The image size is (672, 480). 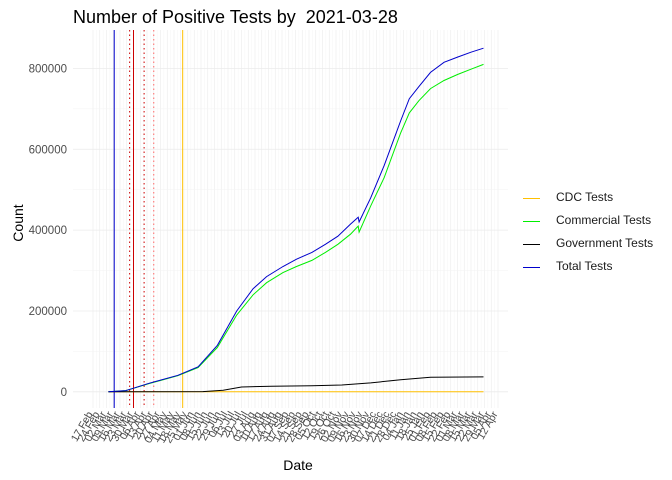 I want to click on legend-key-cdc, so click(x=531, y=198).